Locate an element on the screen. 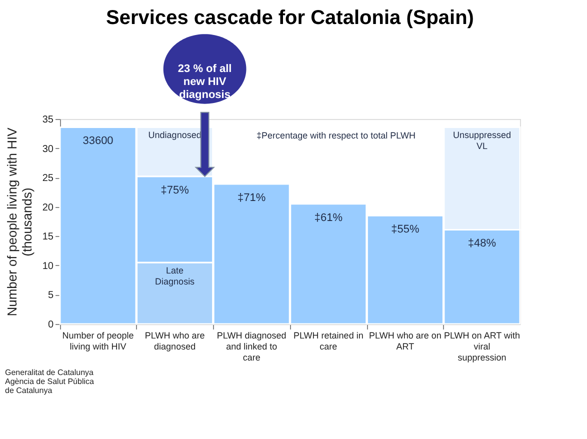 The width and height of the screenshot is (587, 439). text: 23 % of all new HIV diagnosis is located at coordinates (205, 82).